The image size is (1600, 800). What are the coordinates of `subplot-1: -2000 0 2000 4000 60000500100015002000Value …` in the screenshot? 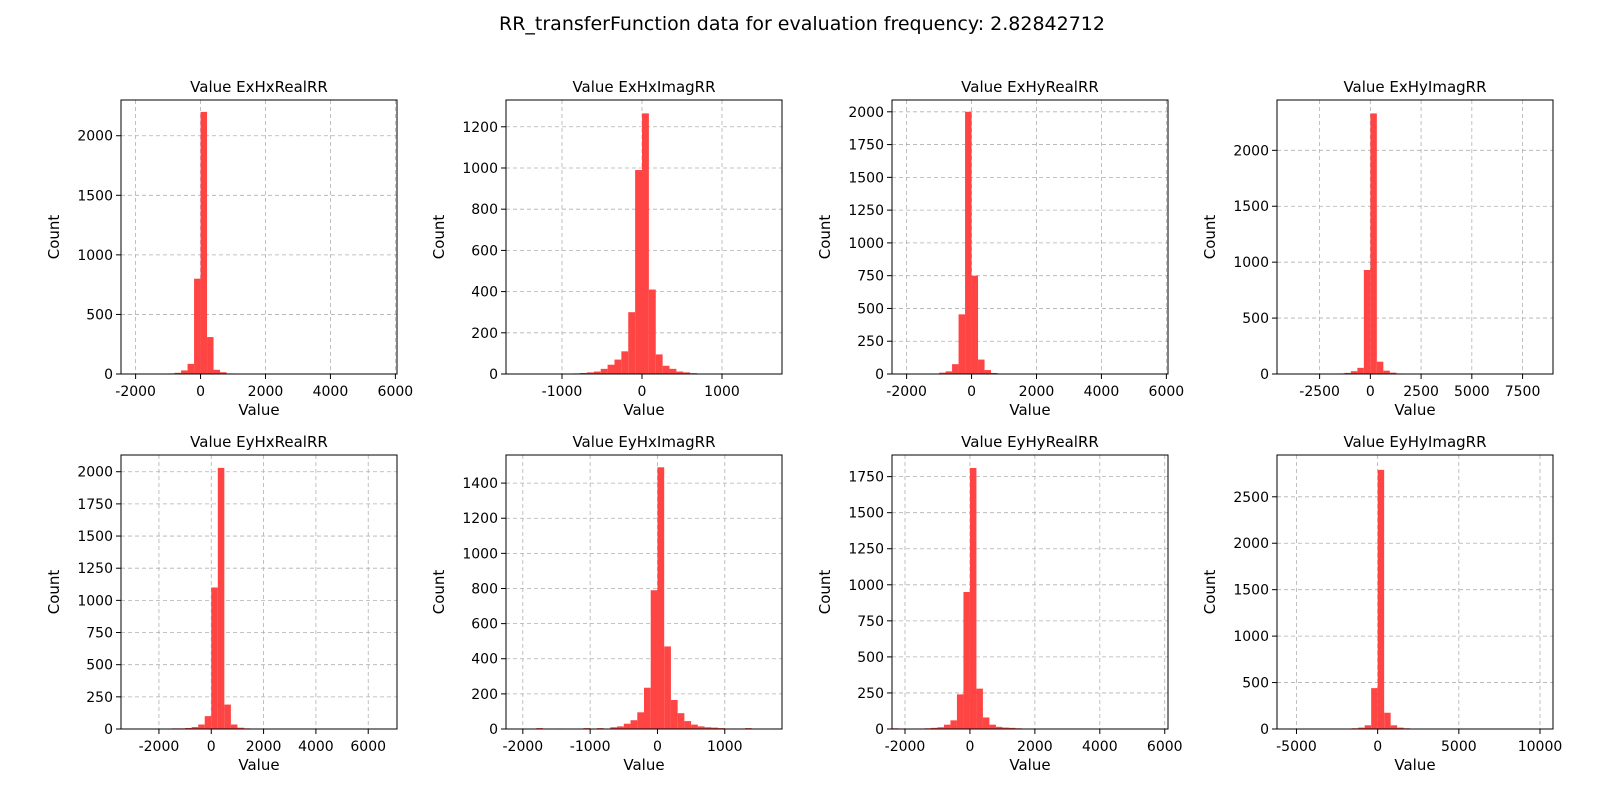 It's located at (229, 248).